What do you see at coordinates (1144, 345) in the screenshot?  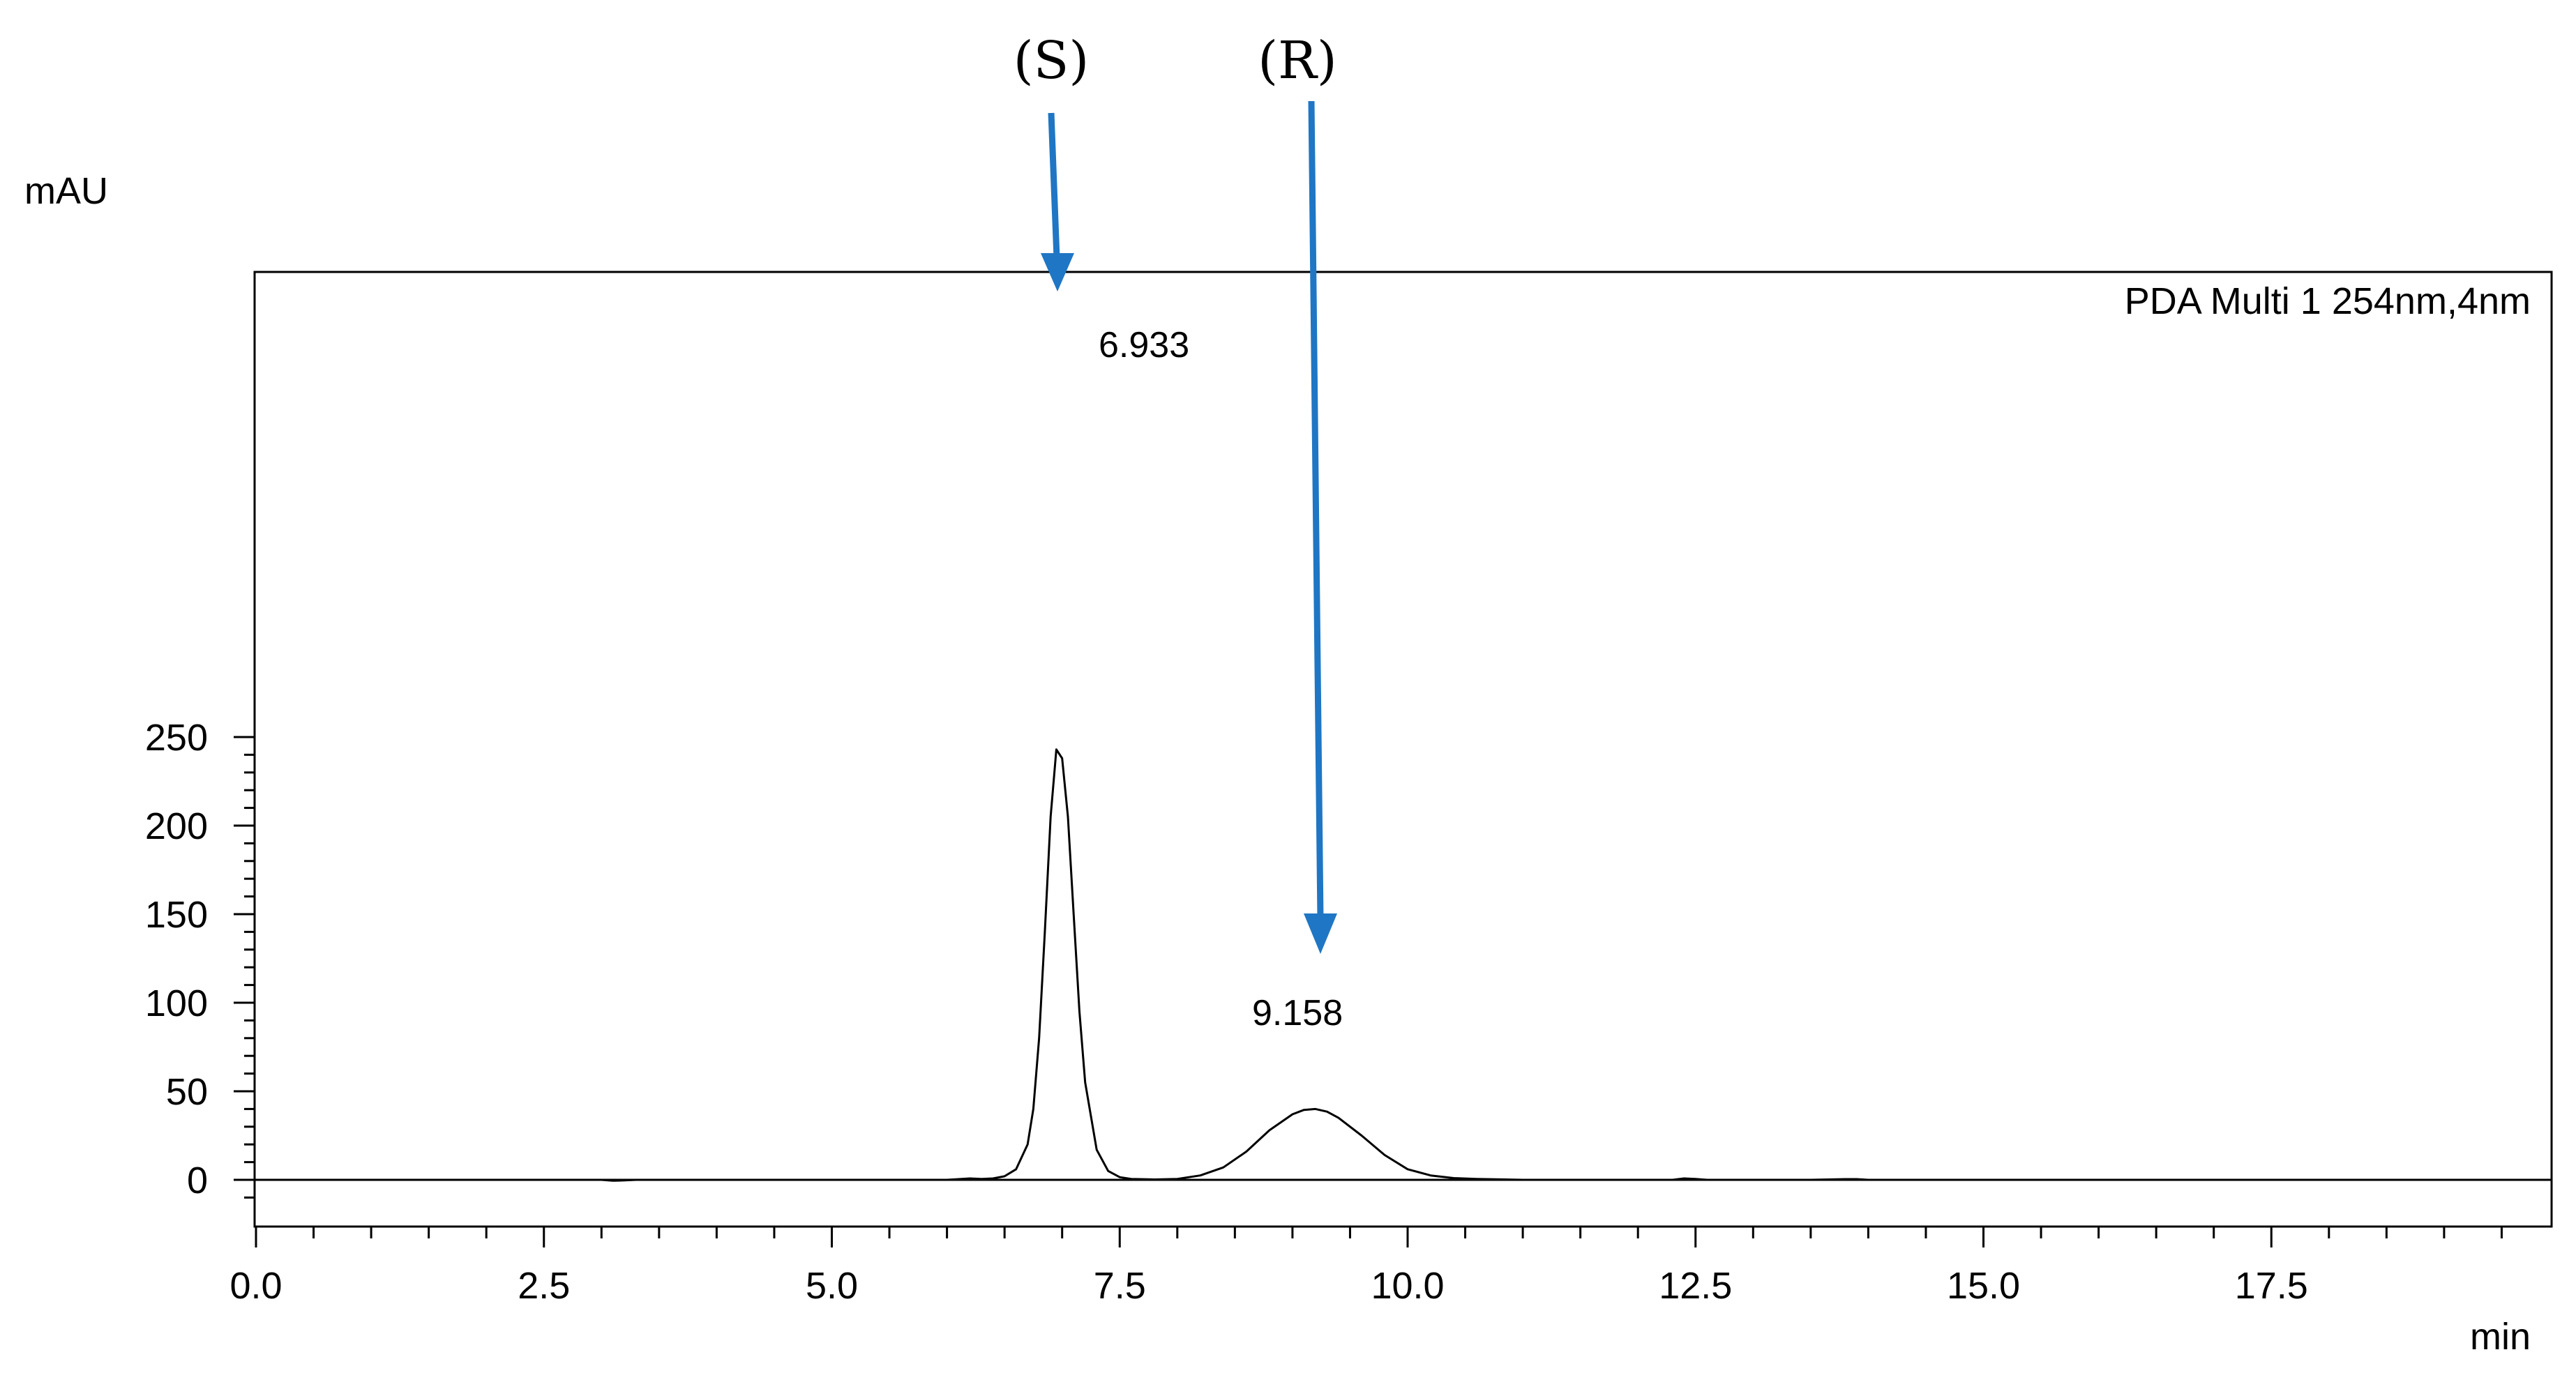 I see `peak-label-1: 6.933` at bounding box center [1144, 345].